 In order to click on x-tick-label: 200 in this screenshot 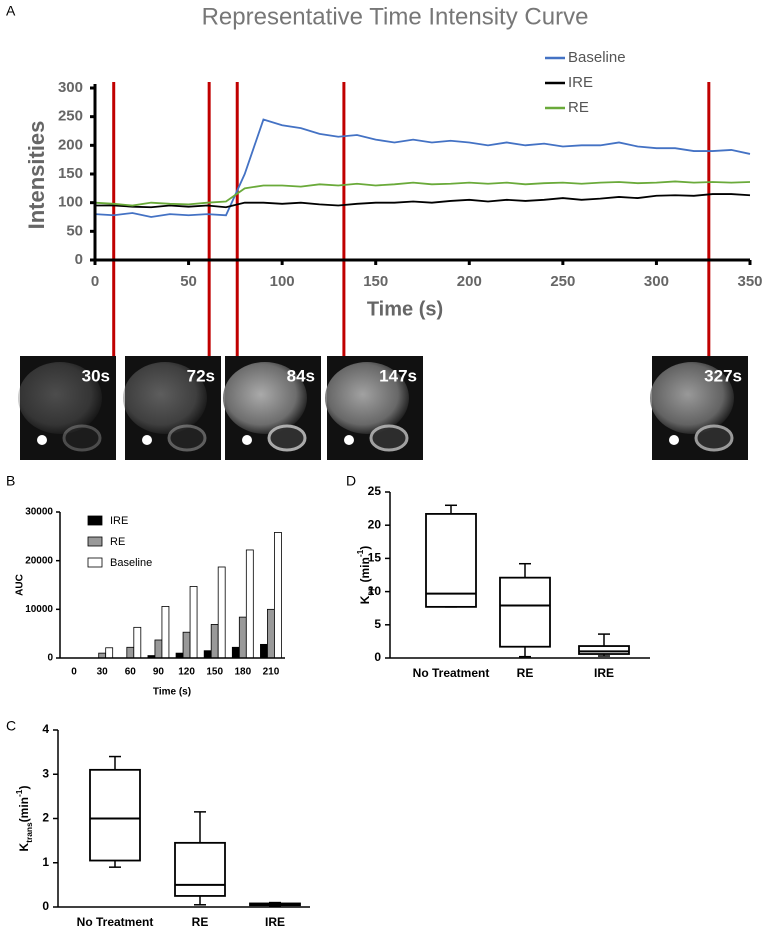, I will do `click(469, 281)`.